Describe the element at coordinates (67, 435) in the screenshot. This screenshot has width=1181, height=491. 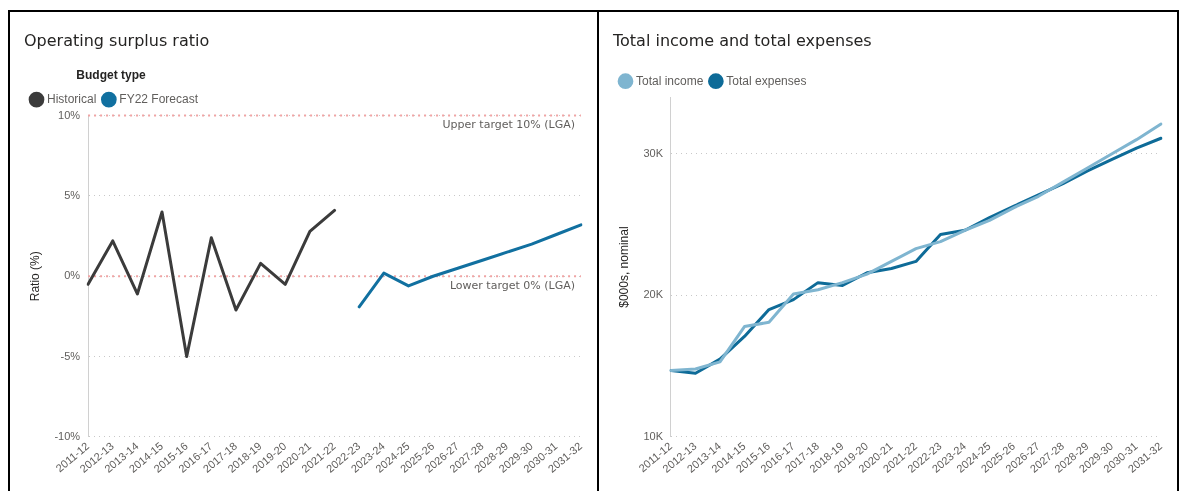
I see `y-tick-label: -10%` at that location.